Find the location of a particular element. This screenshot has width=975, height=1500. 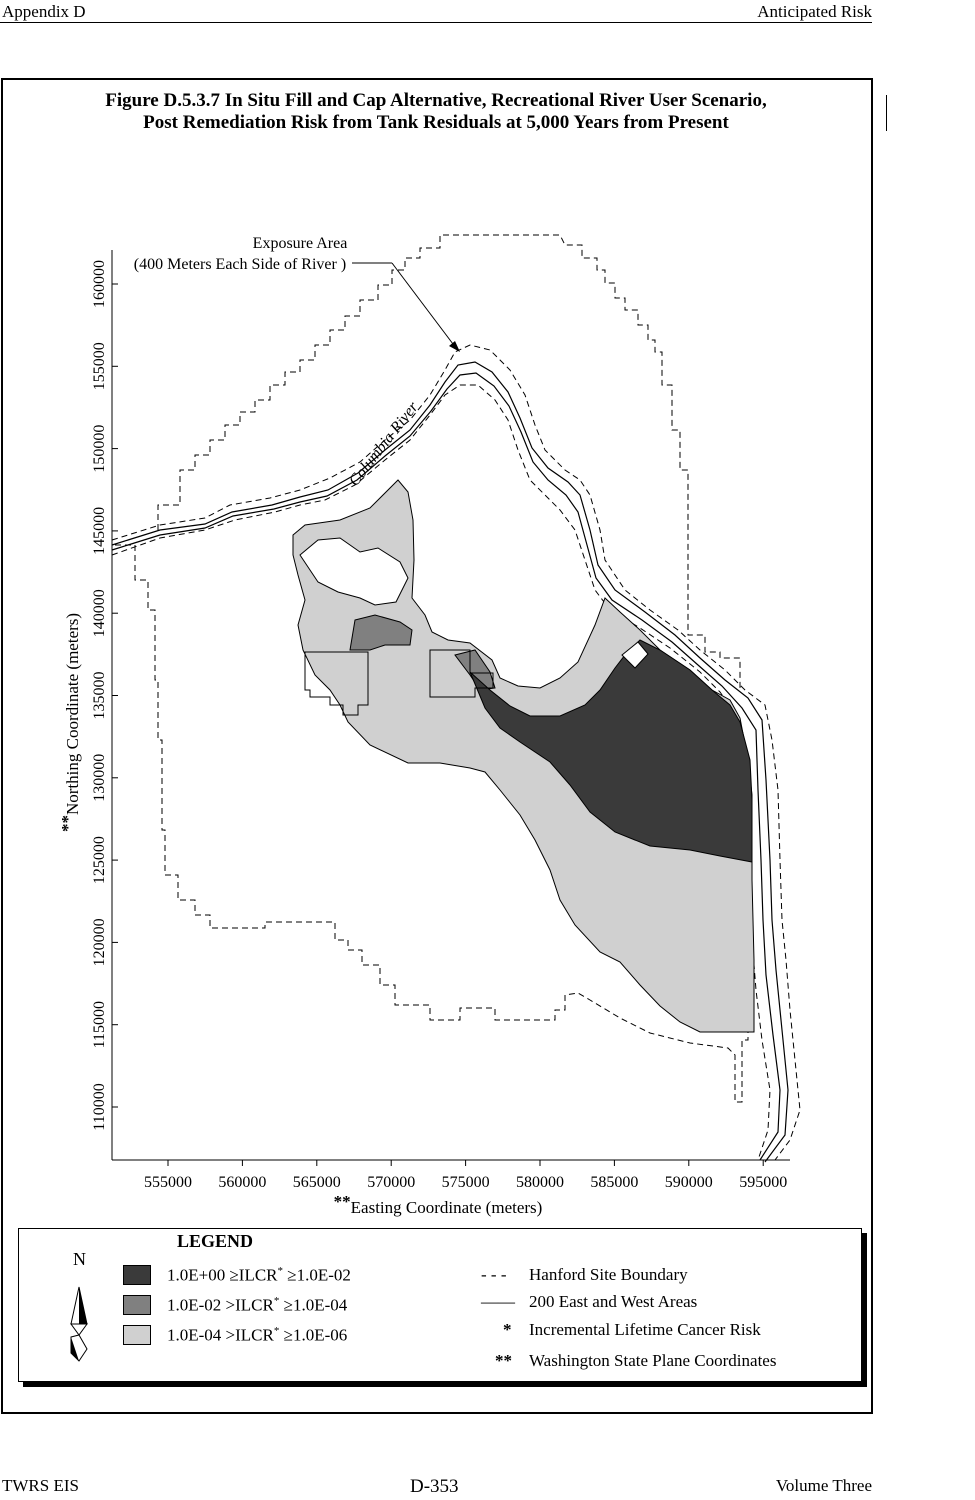

legend-swatch-high is located at coordinates (137, 1275).